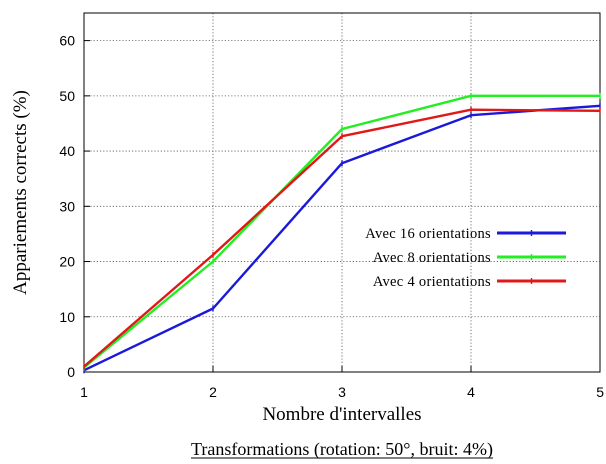 This screenshot has height=464, width=606. I want to click on x-tick-label: 4, so click(471, 392).